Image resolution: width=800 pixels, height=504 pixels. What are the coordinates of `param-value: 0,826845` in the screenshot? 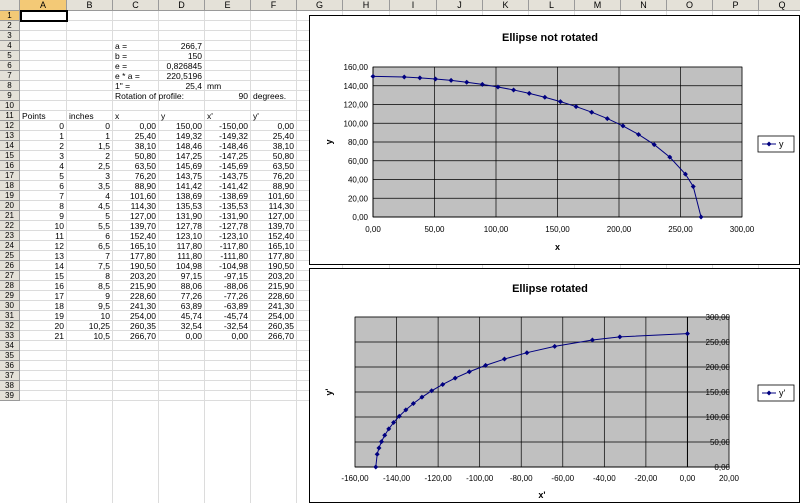 It's located at (184, 66).